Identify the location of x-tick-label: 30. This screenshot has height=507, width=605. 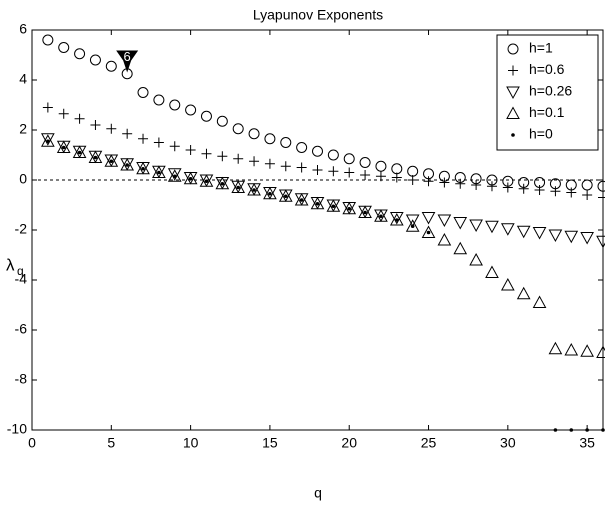
(508, 443).